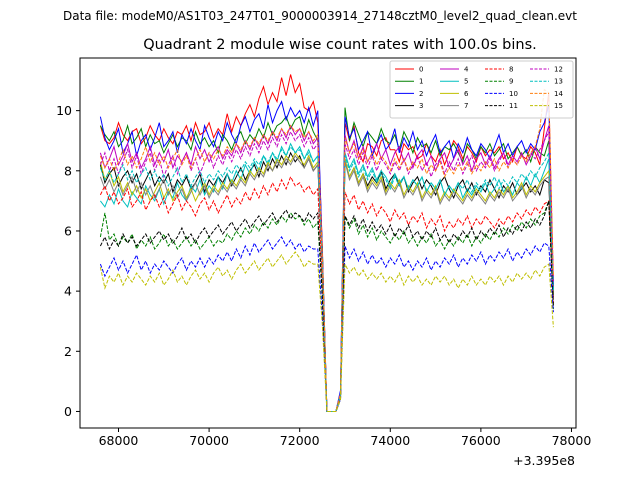 This screenshot has height=480, width=640. Describe the element at coordinates (421, 106) in the screenshot. I see `legend-label-3: 3` at that location.